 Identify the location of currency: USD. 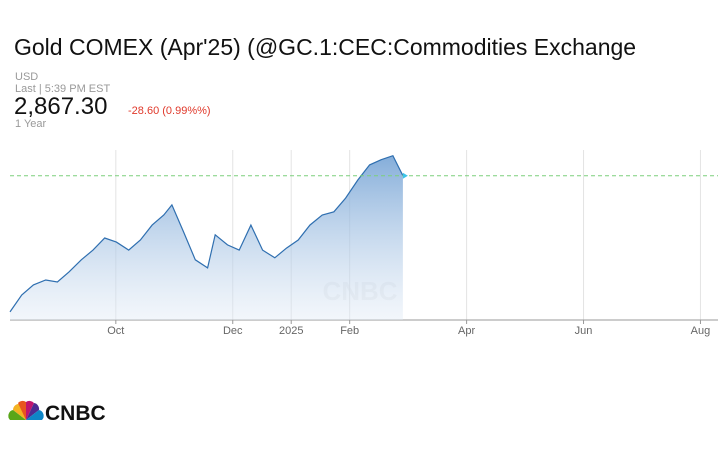
(26, 77).